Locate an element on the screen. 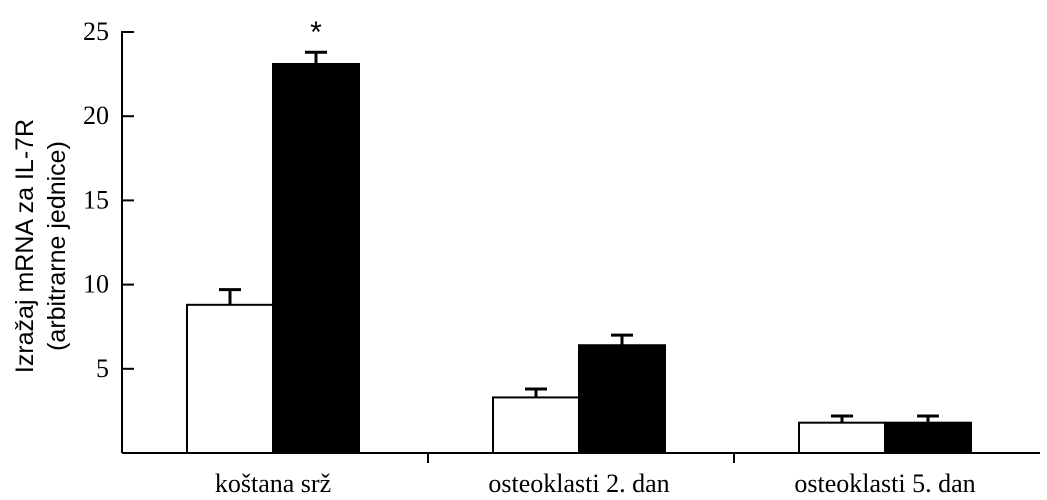  x-tick-label: osteoklasti 2. dan is located at coordinates (578, 483).